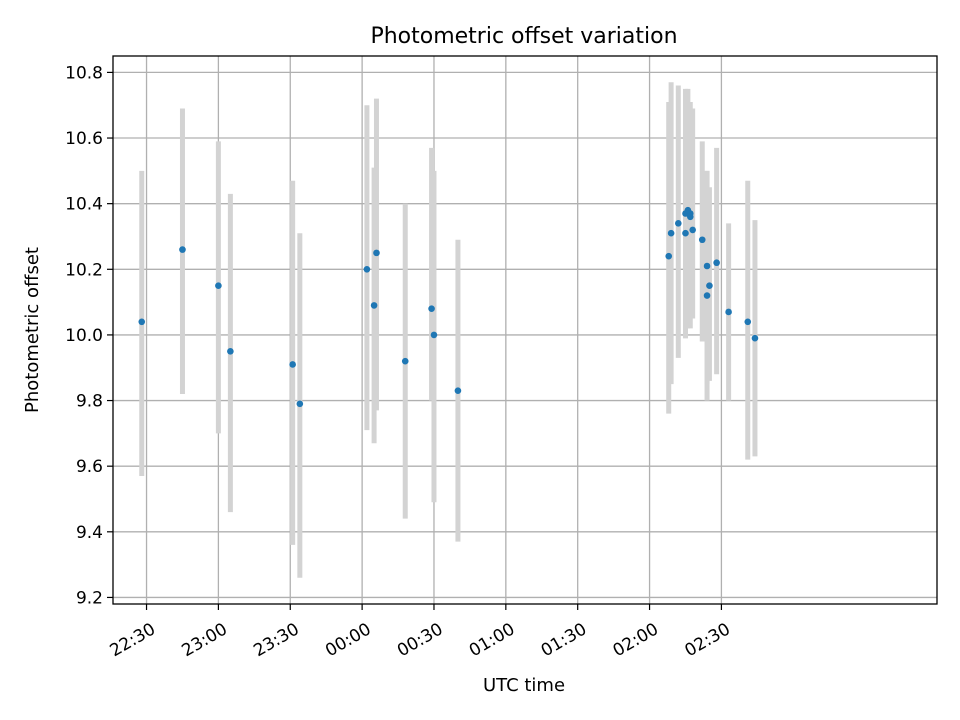  I want to click on y-tick-label: 10.8, so click(84, 73).